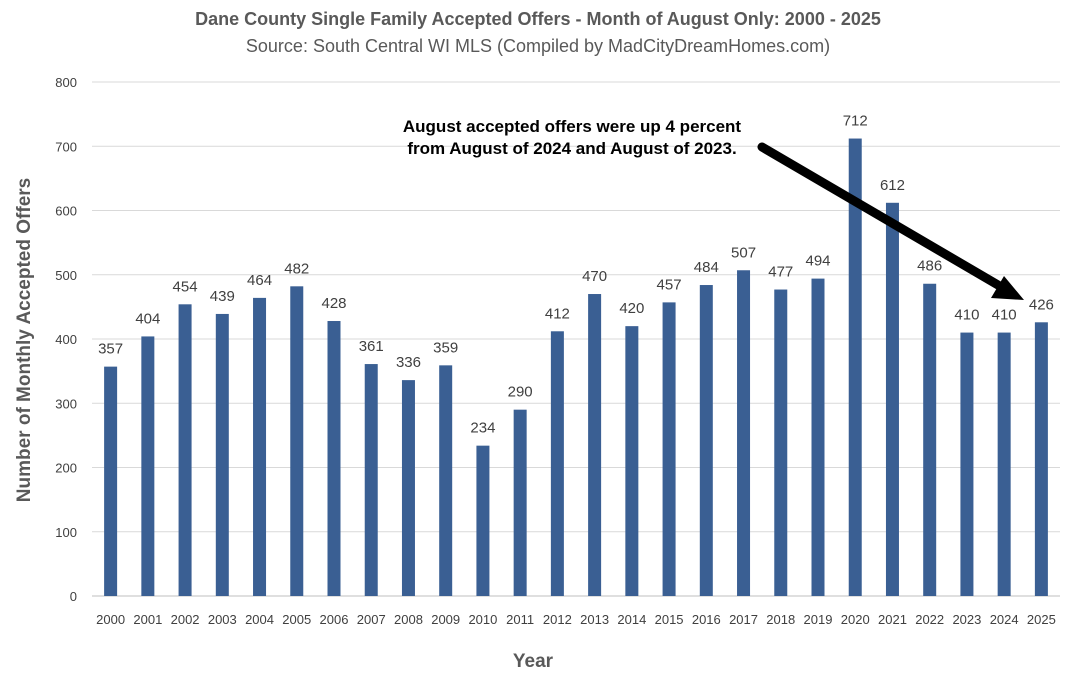 Image resolution: width=1076 pixels, height=685 pixels. Describe the element at coordinates (780, 272) in the screenshot. I see `data-label: 477` at that location.